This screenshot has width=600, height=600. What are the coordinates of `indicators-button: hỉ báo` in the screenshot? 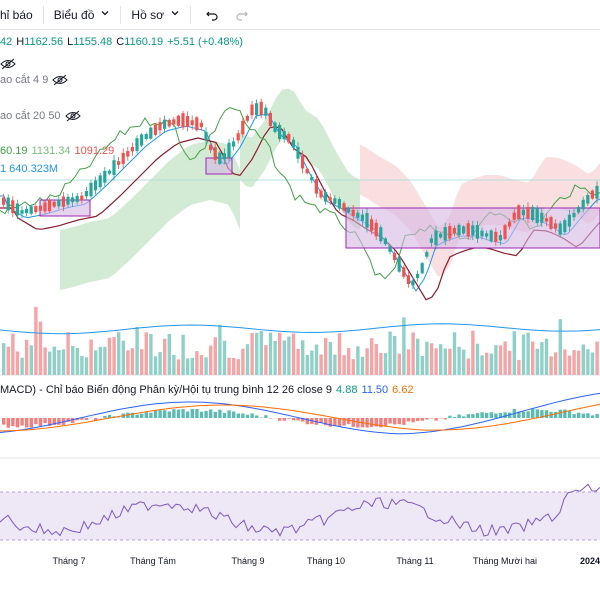 It's located at (16, 15).